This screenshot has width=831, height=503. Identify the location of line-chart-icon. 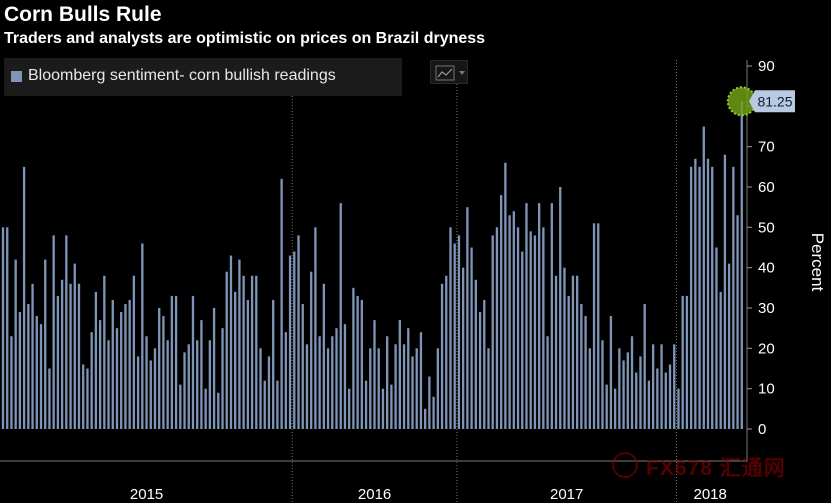
(450, 73).